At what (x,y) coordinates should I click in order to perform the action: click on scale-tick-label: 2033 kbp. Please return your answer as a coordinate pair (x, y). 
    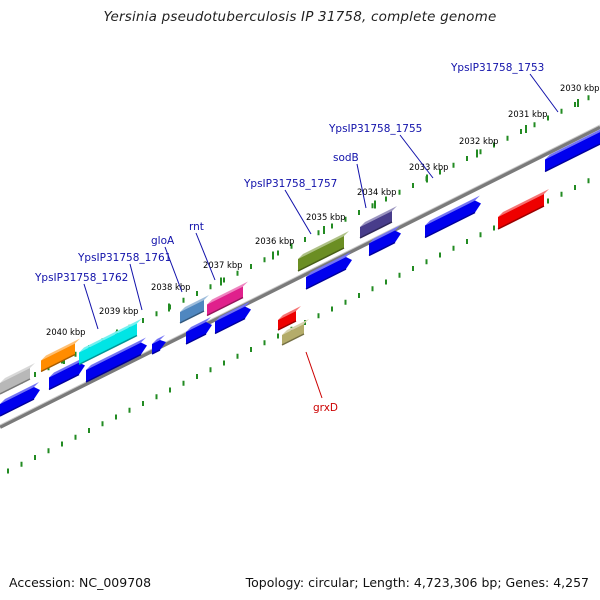
    Looking at the image, I should click on (428, 167).